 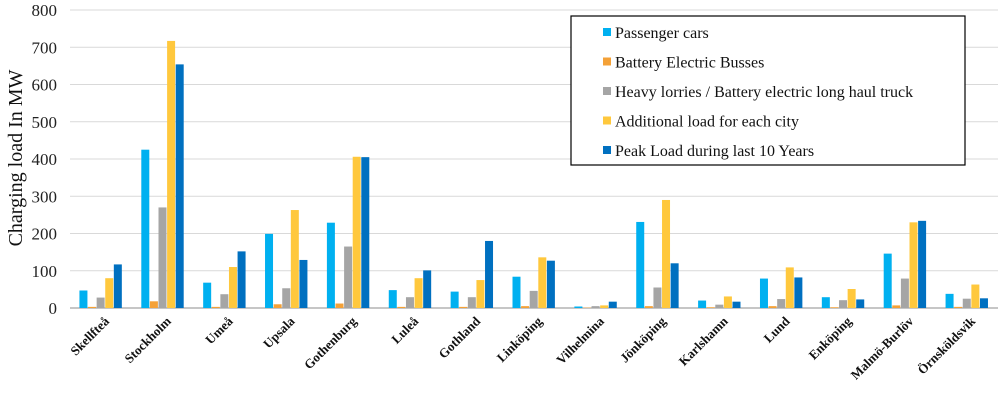 What do you see at coordinates (707, 122) in the screenshot?
I see `legend-label: Additional load for each city` at bounding box center [707, 122].